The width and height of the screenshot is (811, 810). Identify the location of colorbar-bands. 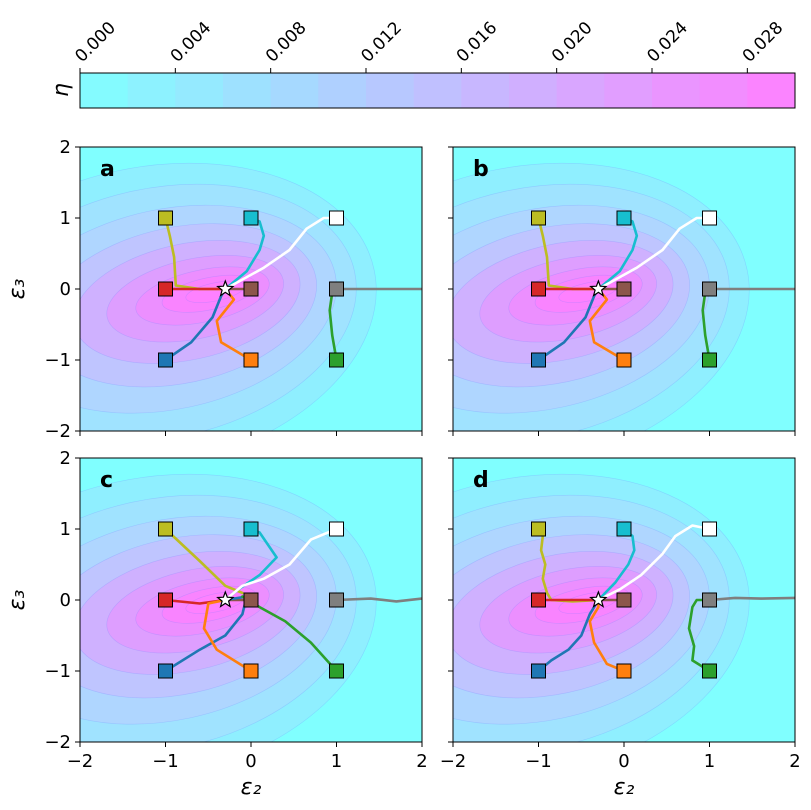
(438, 90).